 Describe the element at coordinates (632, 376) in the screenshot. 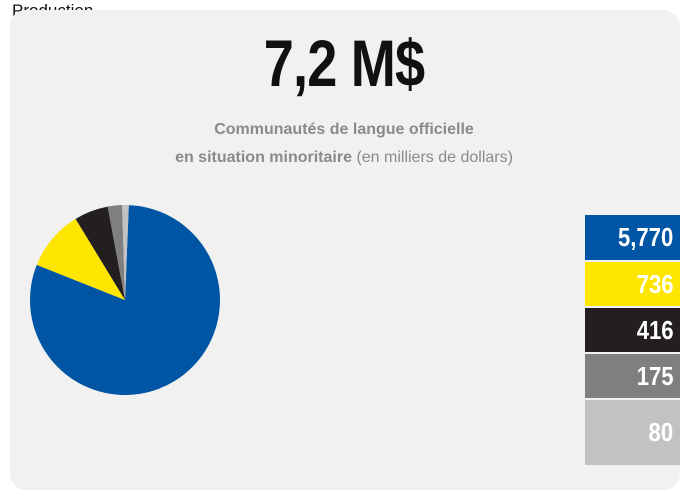

I see `value-box: 175` at that location.